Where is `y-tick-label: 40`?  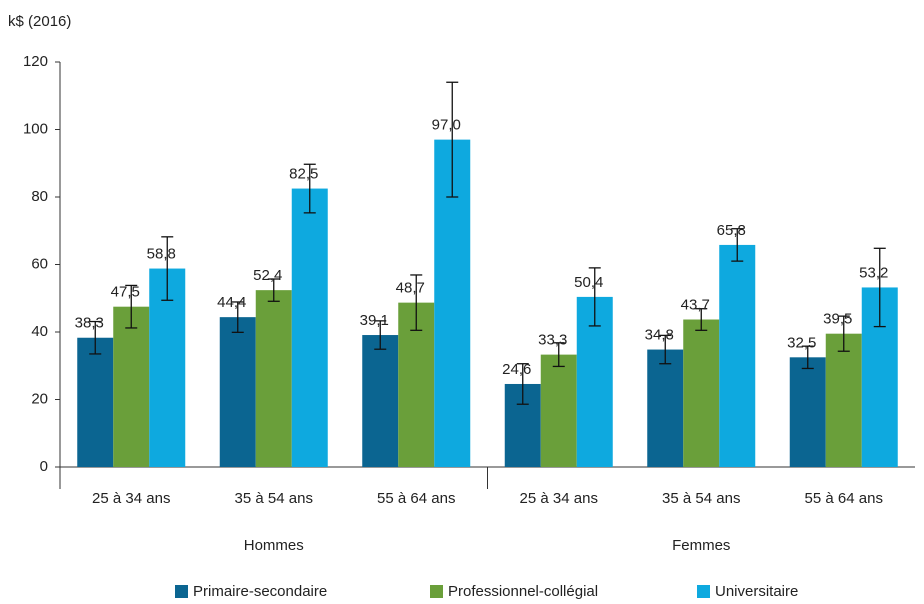
y-tick-label: 40 is located at coordinates (39, 331).